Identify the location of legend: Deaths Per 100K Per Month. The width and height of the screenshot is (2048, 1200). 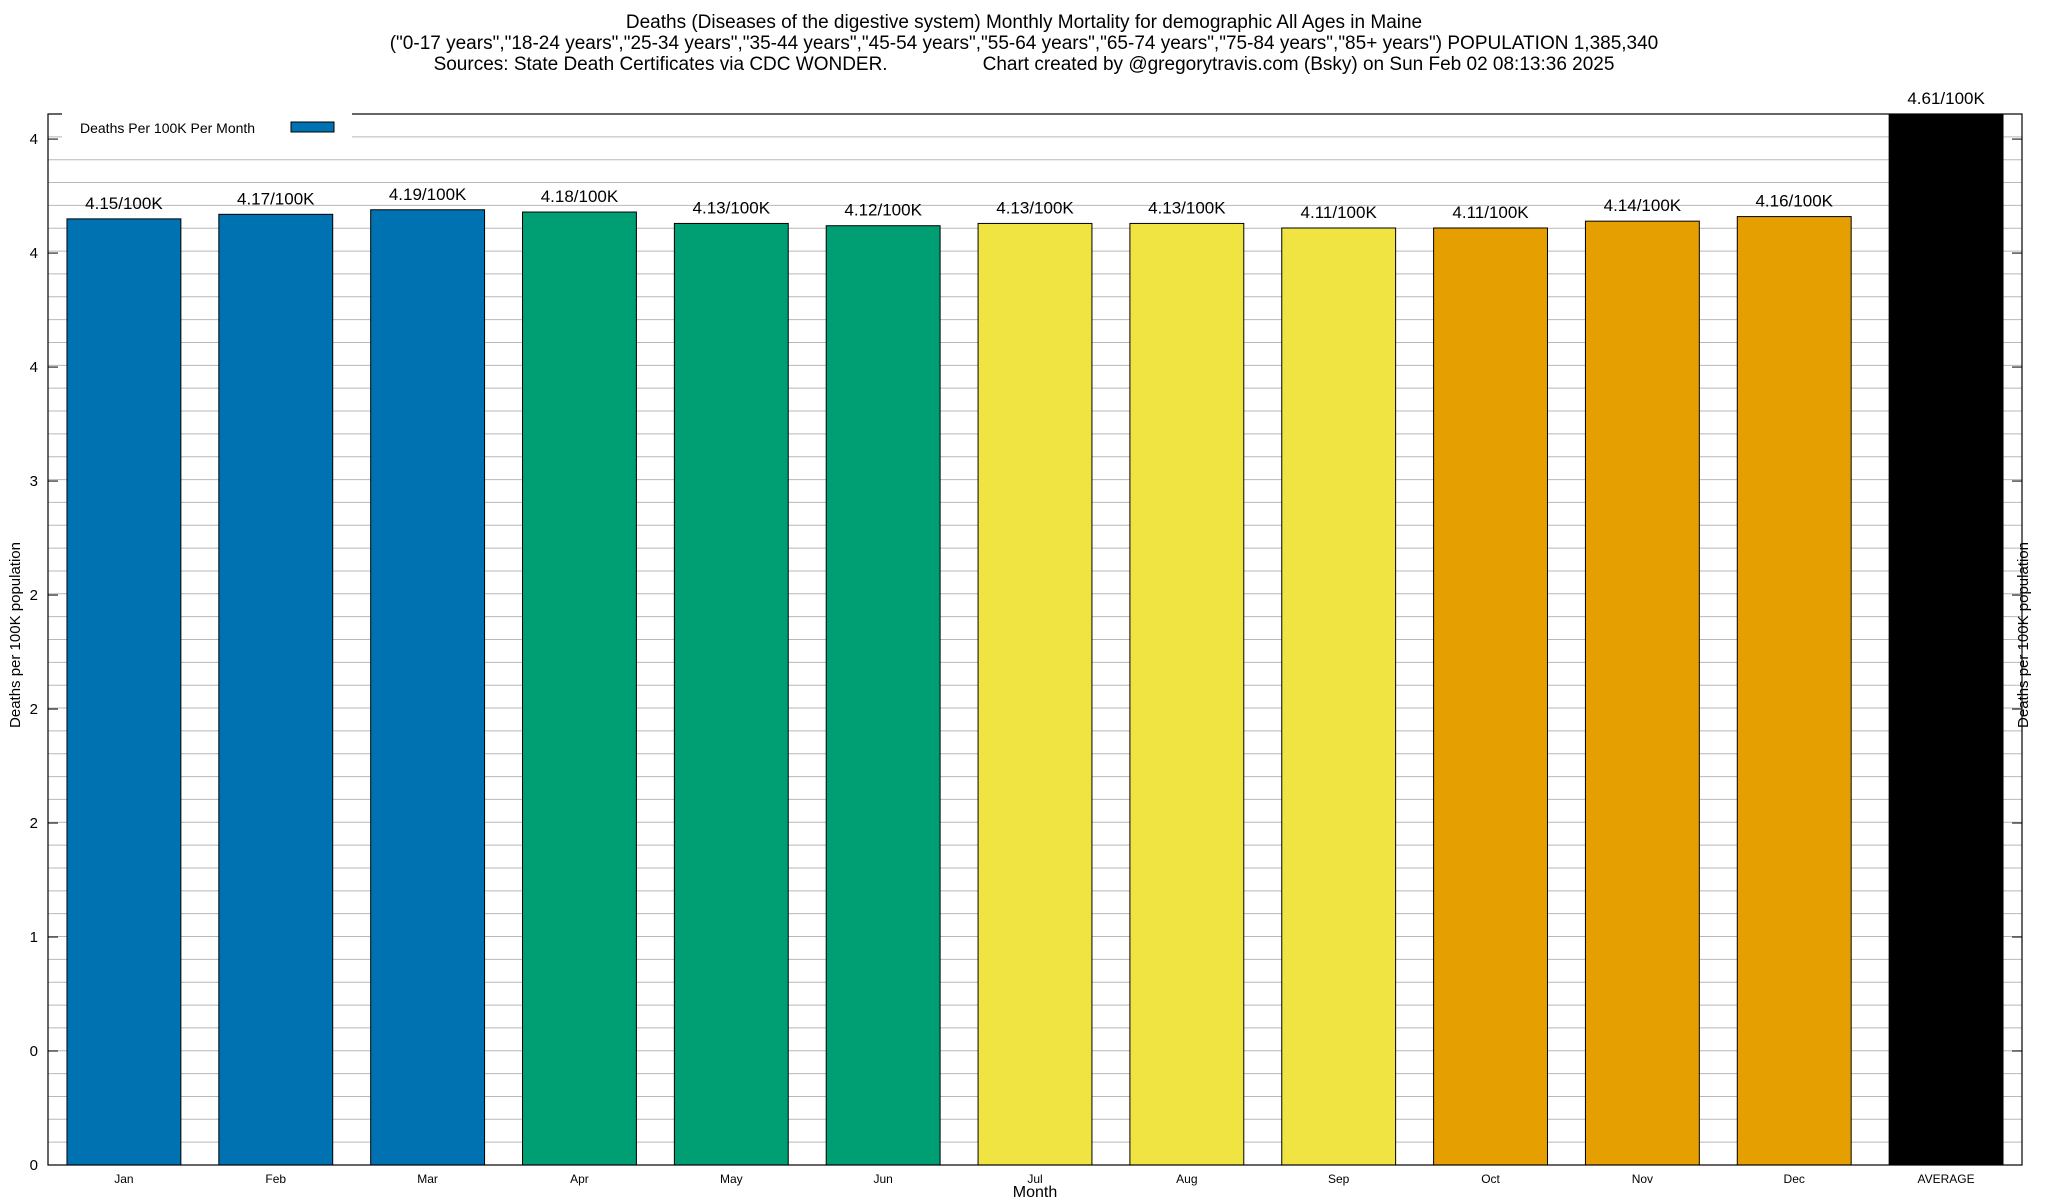
(207, 128).